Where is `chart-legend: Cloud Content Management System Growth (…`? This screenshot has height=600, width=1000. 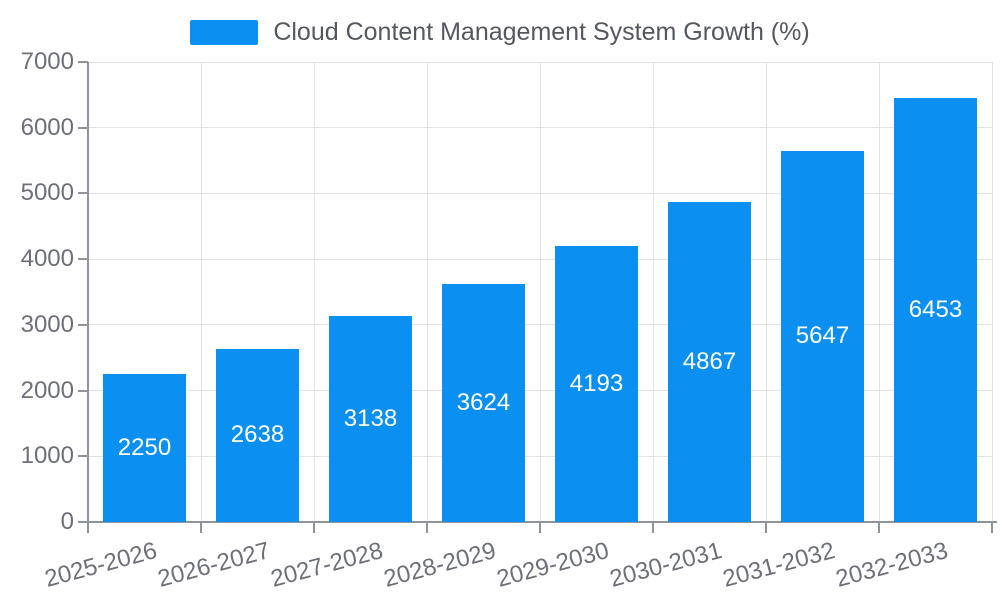
chart-legend: Cloud Content Management System Growth (… is located at coordinates (500, 32).